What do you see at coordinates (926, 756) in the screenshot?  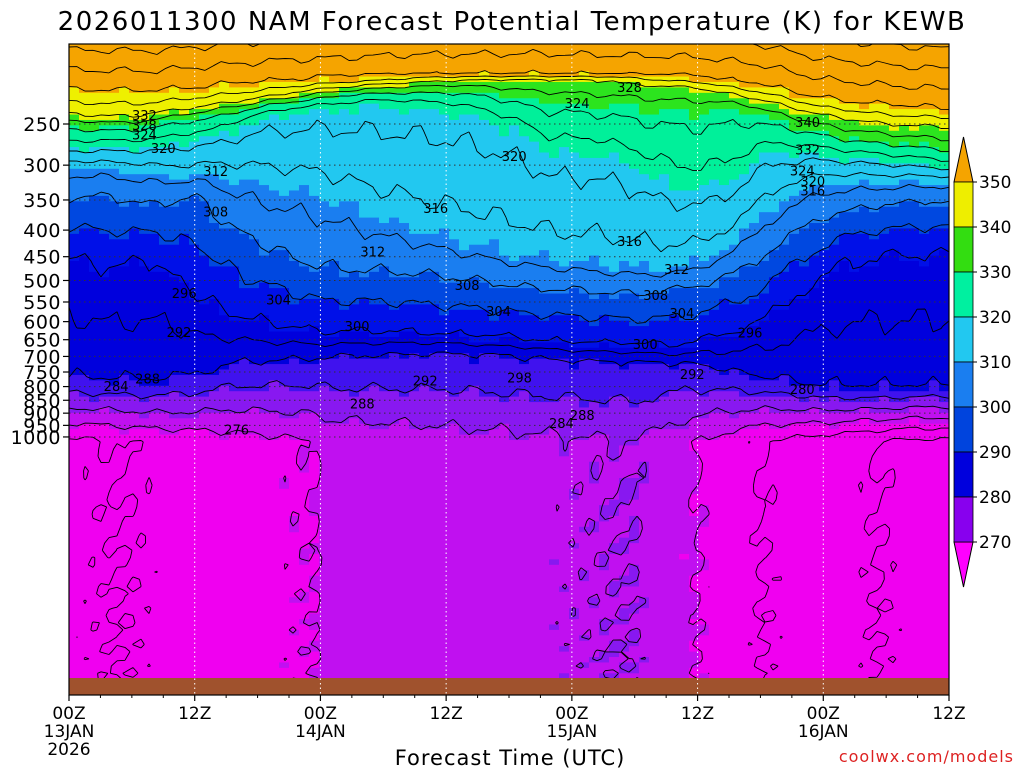 I see `credit-link: coolwx.com/models` at bounding box center [926, 756].